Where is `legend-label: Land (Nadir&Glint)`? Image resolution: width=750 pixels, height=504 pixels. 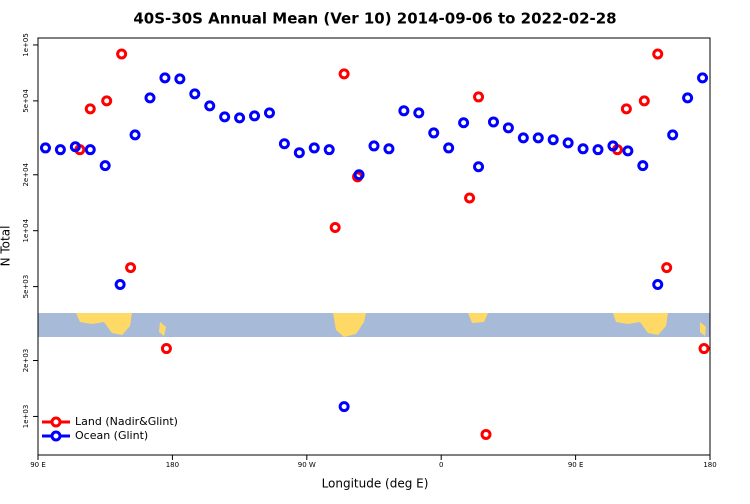
legend-label: Land (Nadir&Glint) is located at coordinates (126, 421).